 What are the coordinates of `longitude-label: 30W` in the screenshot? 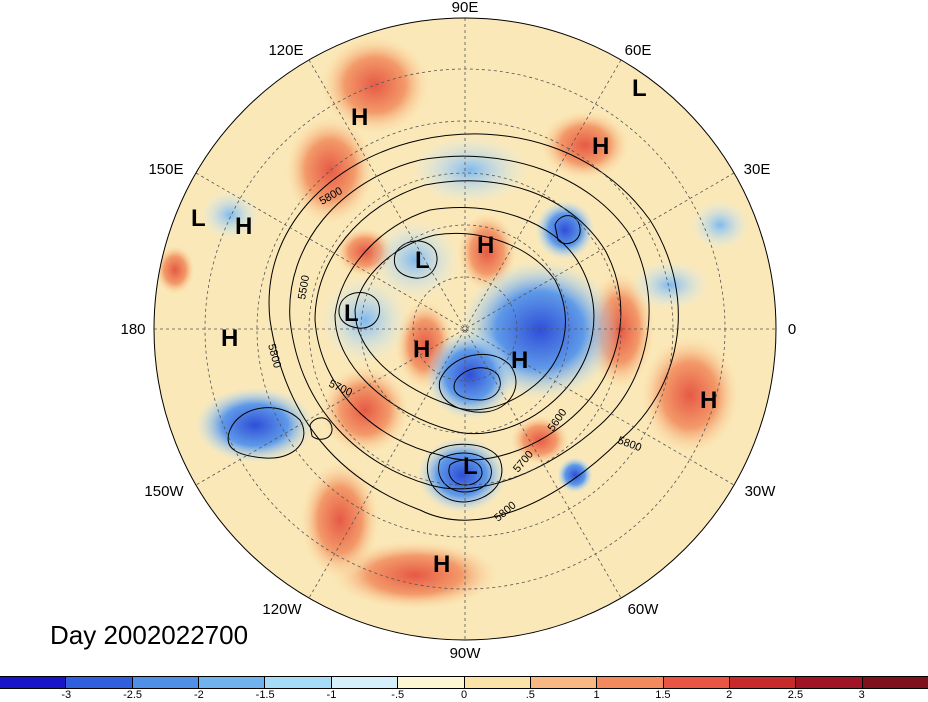 It's located at (761, 491).